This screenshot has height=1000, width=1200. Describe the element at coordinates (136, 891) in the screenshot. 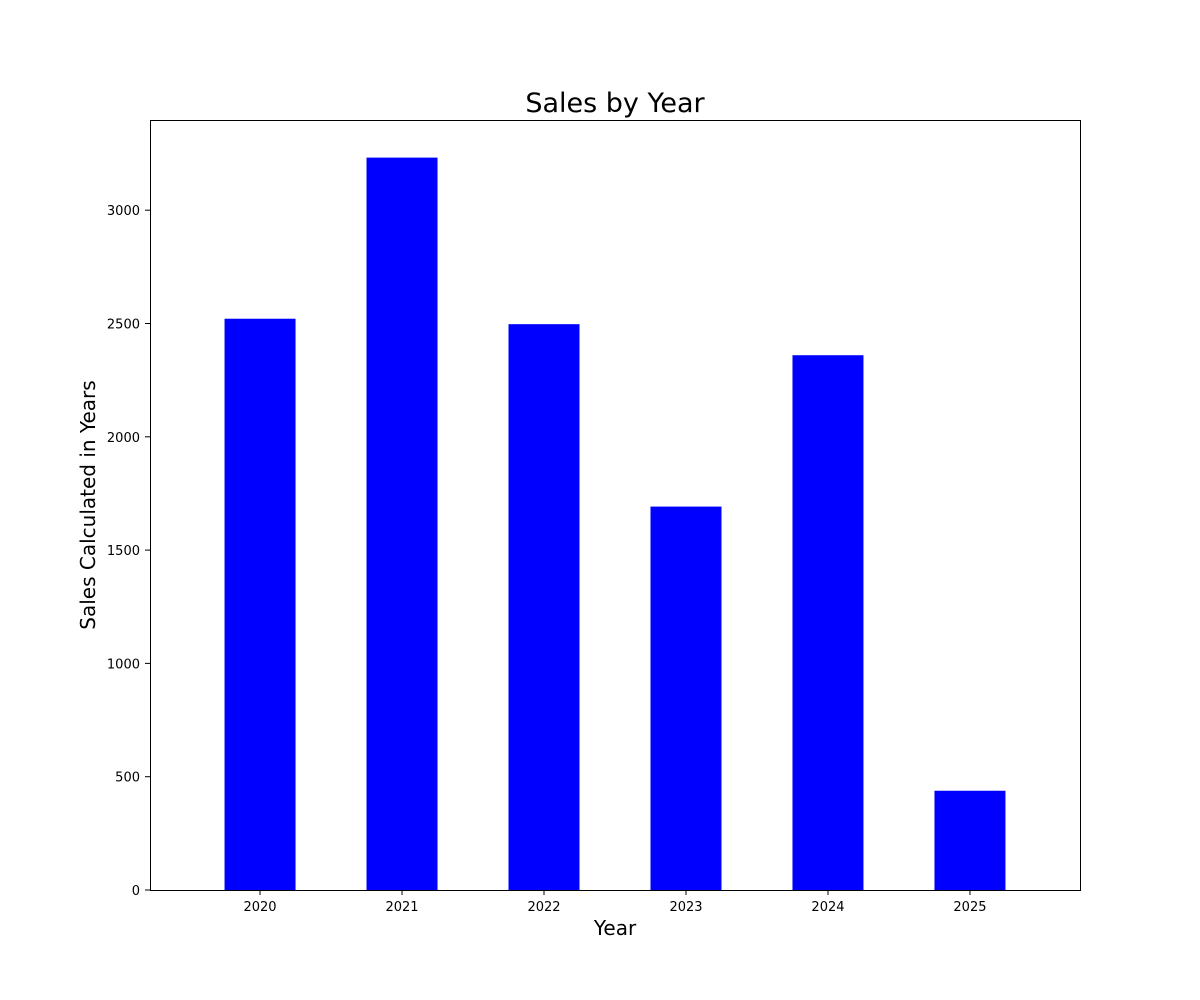

I see `y-tick-label: 0` at that location.